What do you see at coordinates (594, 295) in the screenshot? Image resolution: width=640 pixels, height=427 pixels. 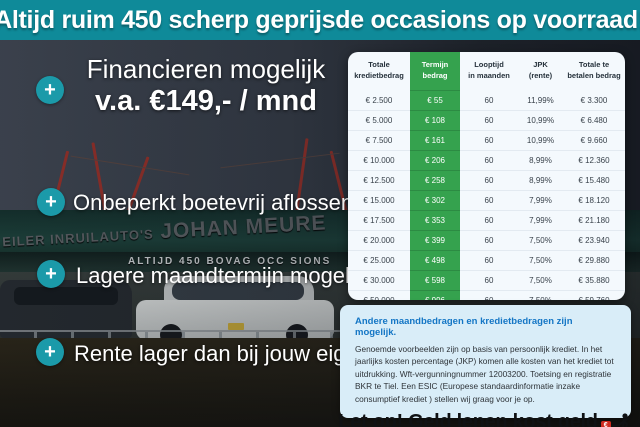 I see `finance-table-cell: € 59.760` at bounding box center [594, 295].